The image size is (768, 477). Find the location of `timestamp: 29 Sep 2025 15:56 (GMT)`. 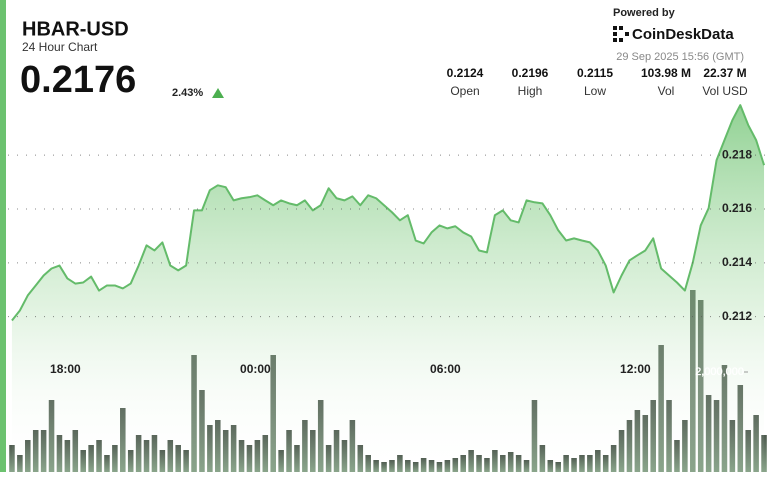

timestamp: 29 Sep 2025 15:56 (GMT) is located at coordinates (680, 57).